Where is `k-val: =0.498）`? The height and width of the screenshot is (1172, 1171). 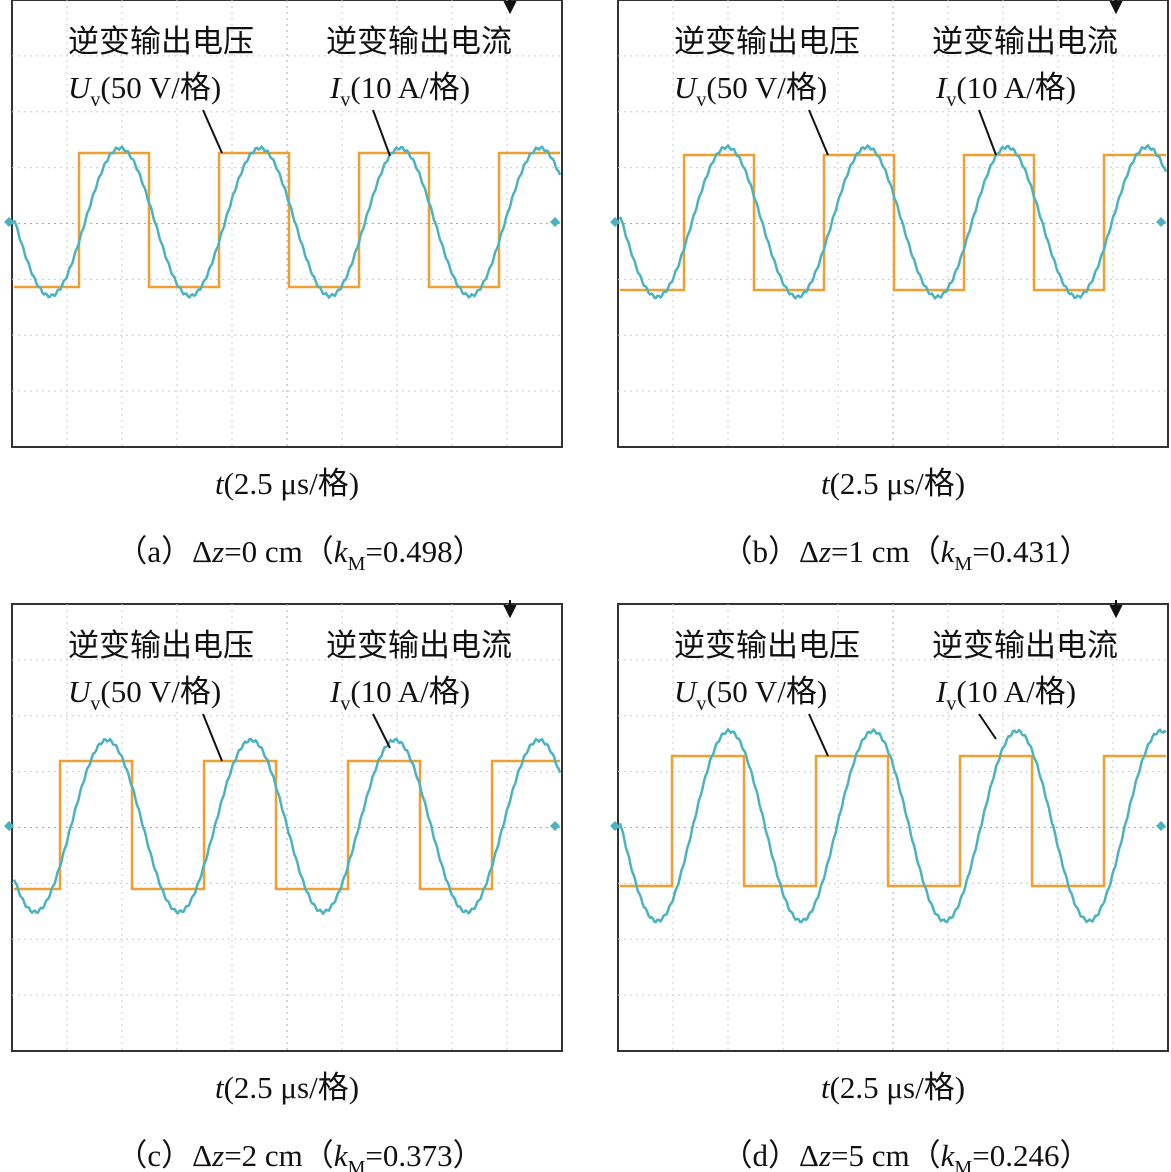 k-val: =0.498） is located at coordinates (424, 551).